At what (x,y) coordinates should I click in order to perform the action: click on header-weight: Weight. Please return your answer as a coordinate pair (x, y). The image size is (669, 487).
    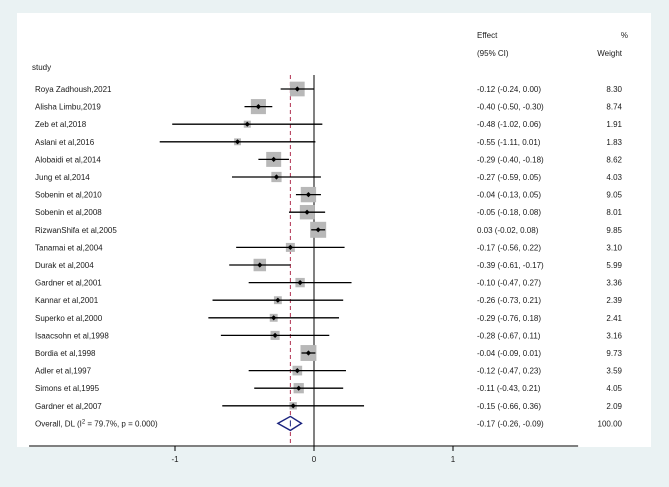
    Looking at the image, I should click on (610, 53).